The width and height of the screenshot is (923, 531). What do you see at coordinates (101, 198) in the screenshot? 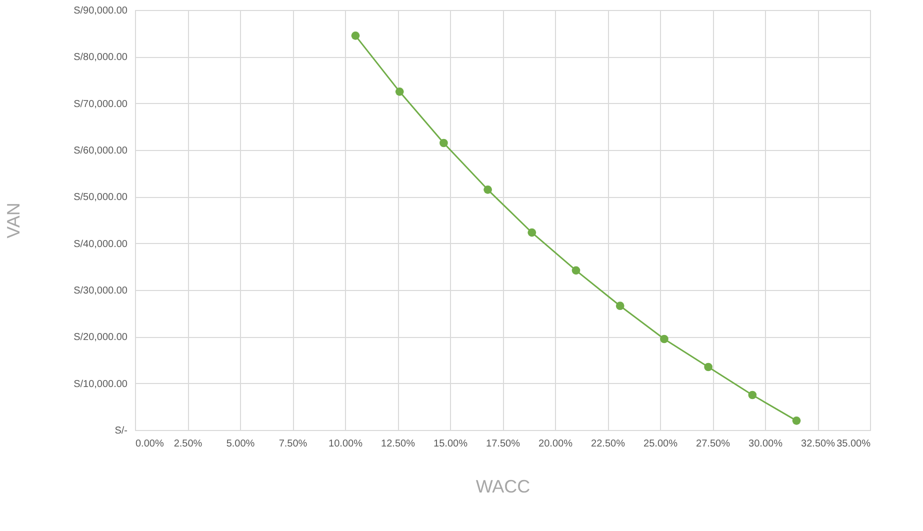
I see `y-tick-label: S/50,000.00` at bounding box center [101, 198].